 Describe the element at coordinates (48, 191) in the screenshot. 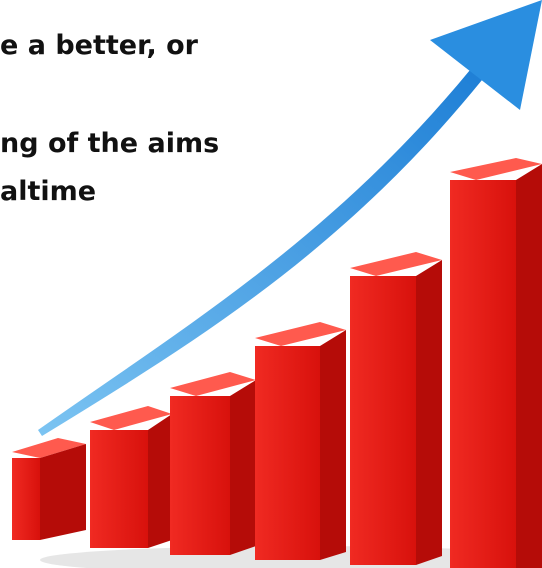

I see `text-line: altime` at that location.